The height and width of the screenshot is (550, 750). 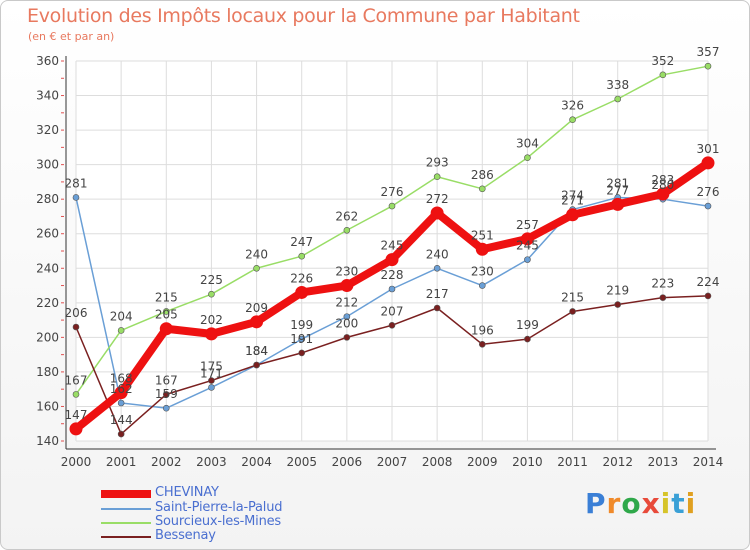 I want to click on data-label: 283, so click(x=662, y=180).